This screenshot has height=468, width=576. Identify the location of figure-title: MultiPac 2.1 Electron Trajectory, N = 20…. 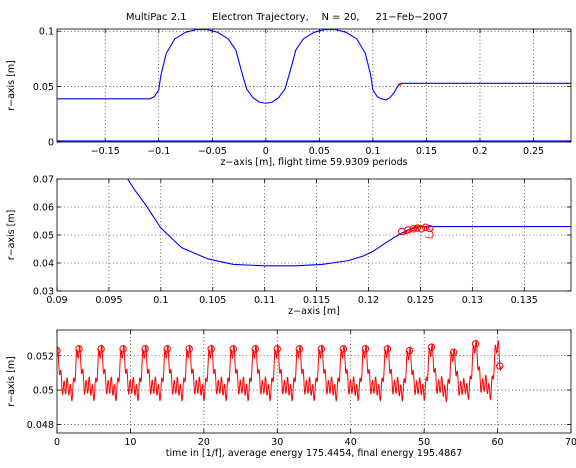
(287, 17).